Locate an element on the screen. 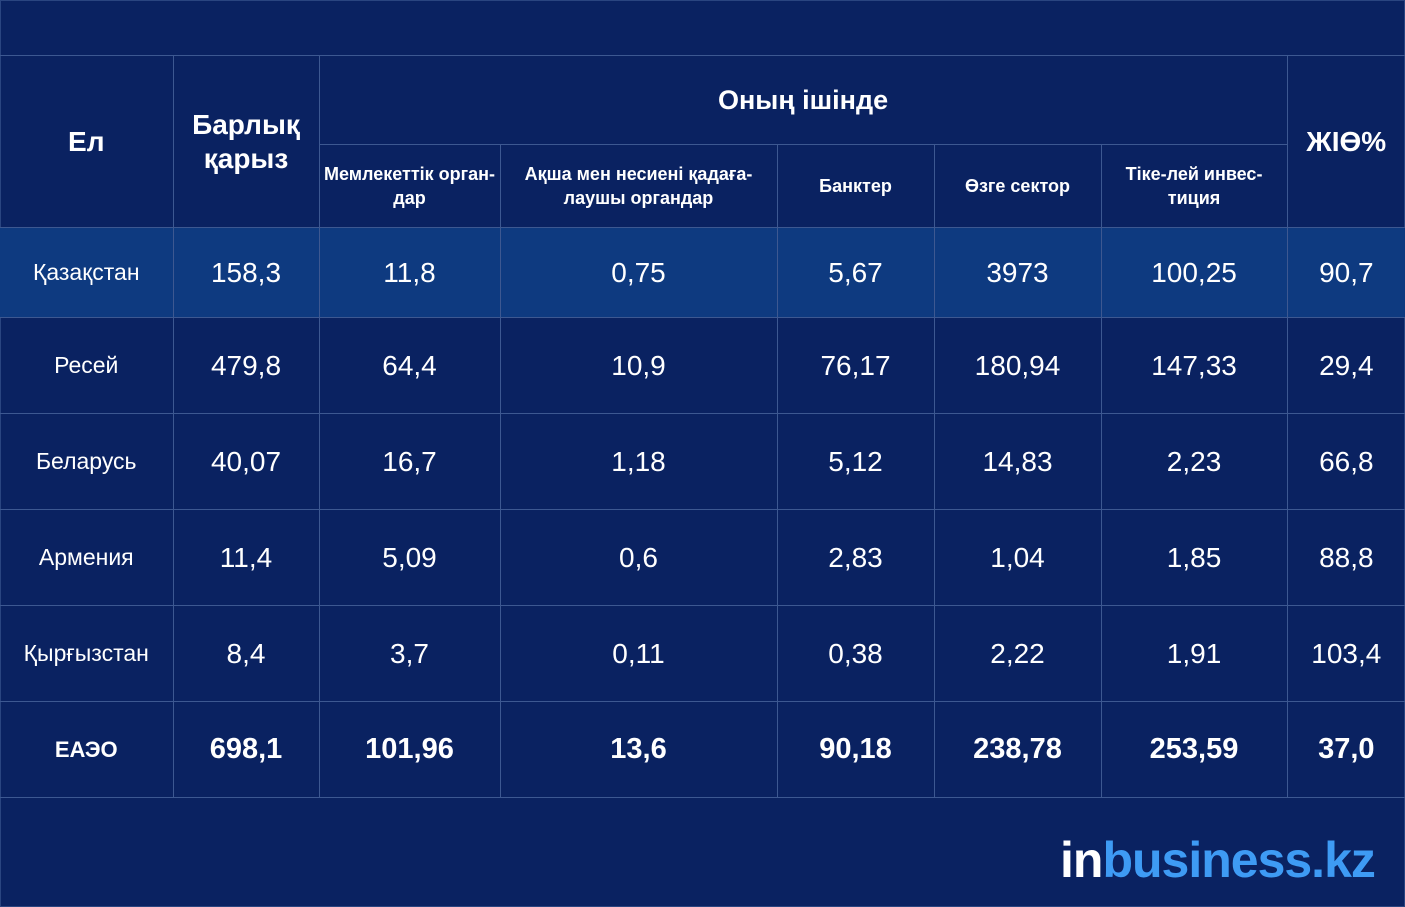 The width and height of the screenshot is (1405, 907). cell-value: 0,75 is located at coordinates (638, 272).